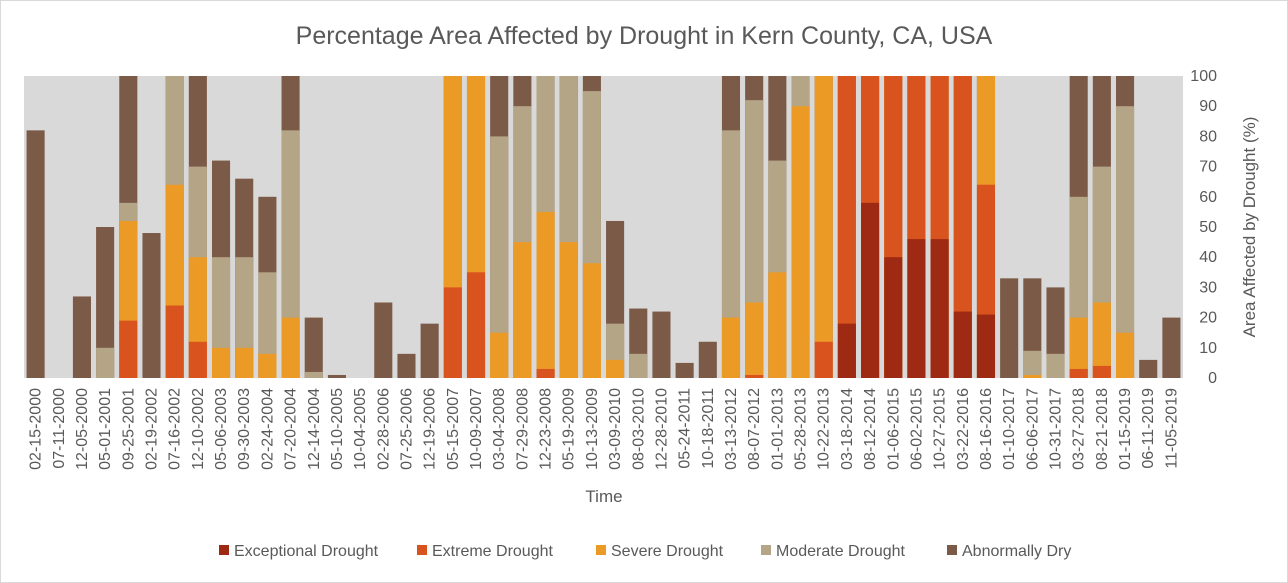  What do you see at coordinates (244, 429) in the screenshot?
I see `x-tick-label: 09-30-2003` at bounding box center [244, 429].